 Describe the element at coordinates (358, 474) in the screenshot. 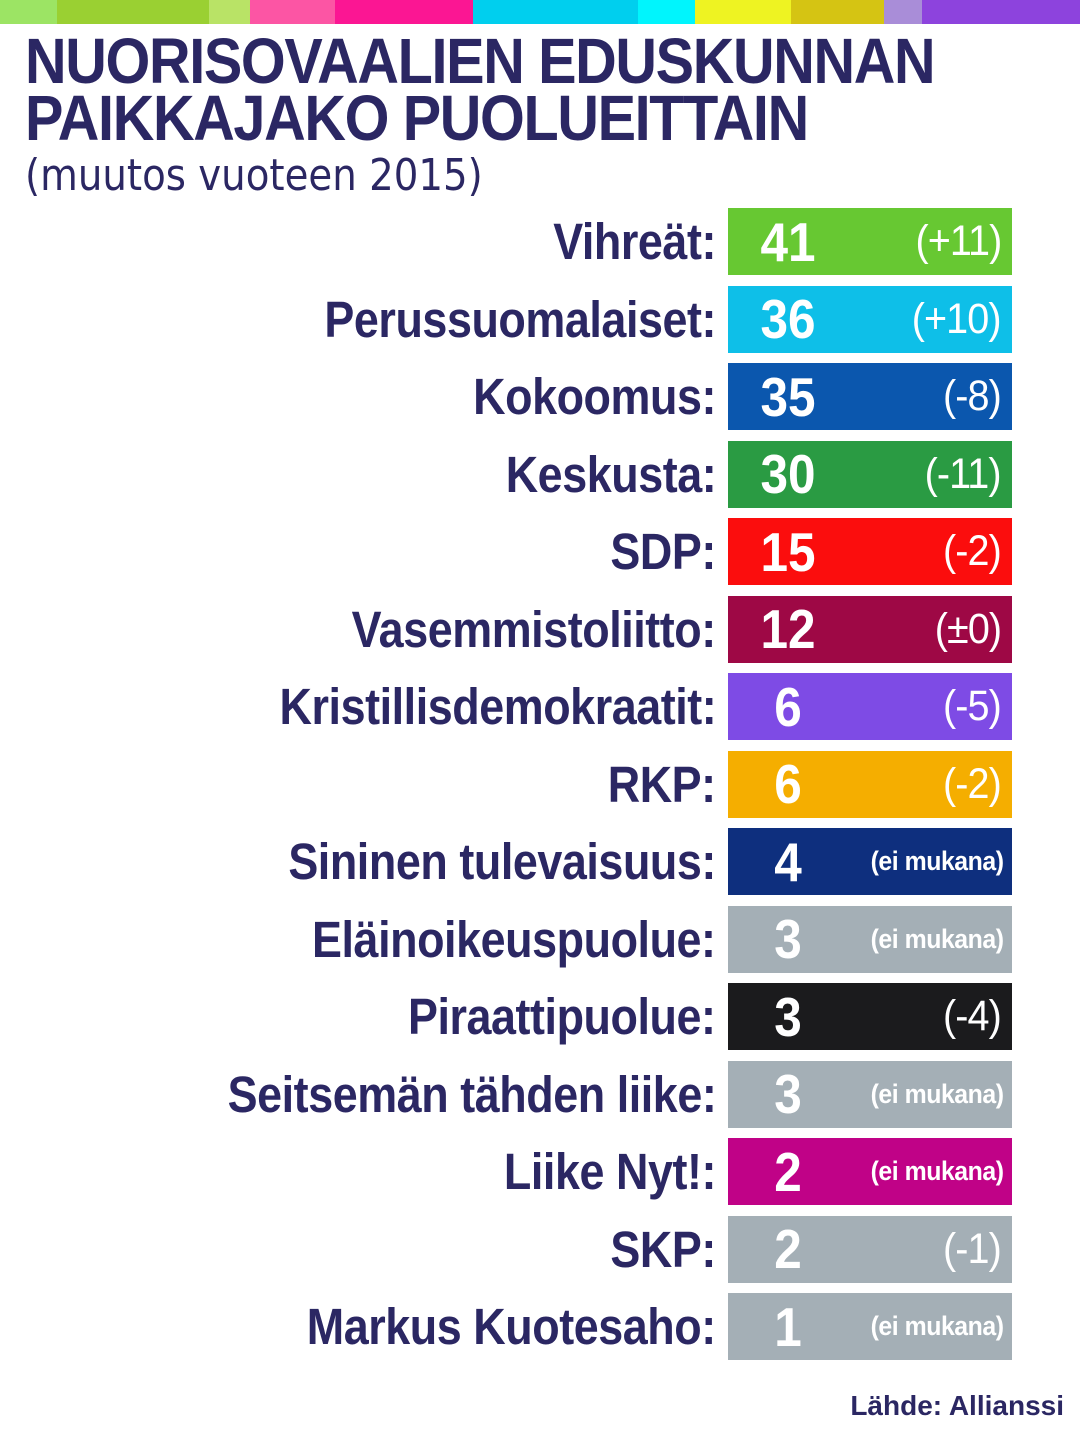

I see `party-label: Keskusta:` at that location.